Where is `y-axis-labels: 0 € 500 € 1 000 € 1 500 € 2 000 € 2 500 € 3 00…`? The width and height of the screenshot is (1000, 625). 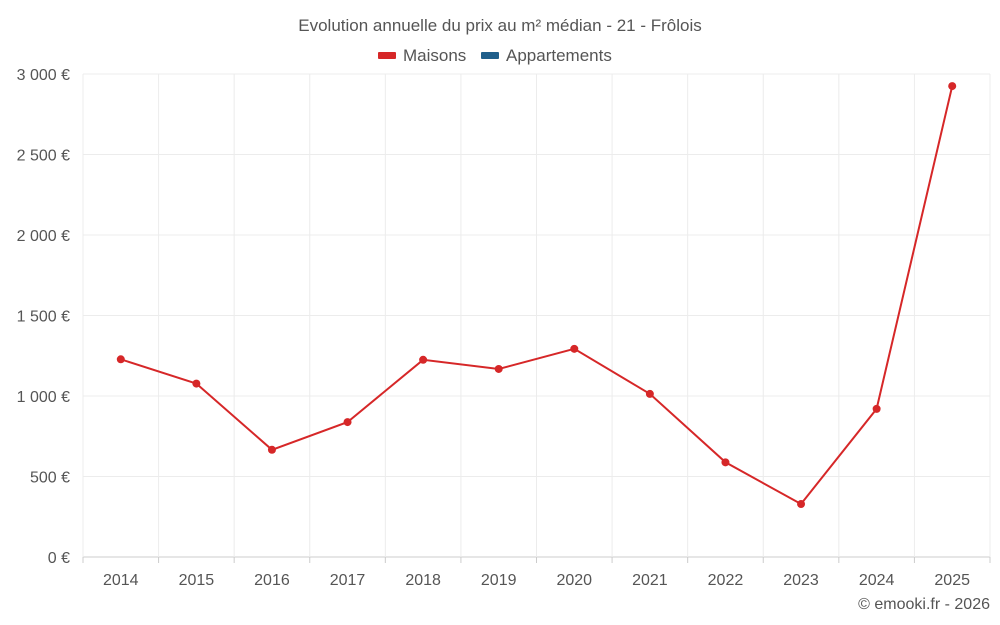 y-axis-labels: 0 € 500 € 1 000 € 1 500 € 2 000 € 2 500 € 3 00… is located at coordinates (43, 317).